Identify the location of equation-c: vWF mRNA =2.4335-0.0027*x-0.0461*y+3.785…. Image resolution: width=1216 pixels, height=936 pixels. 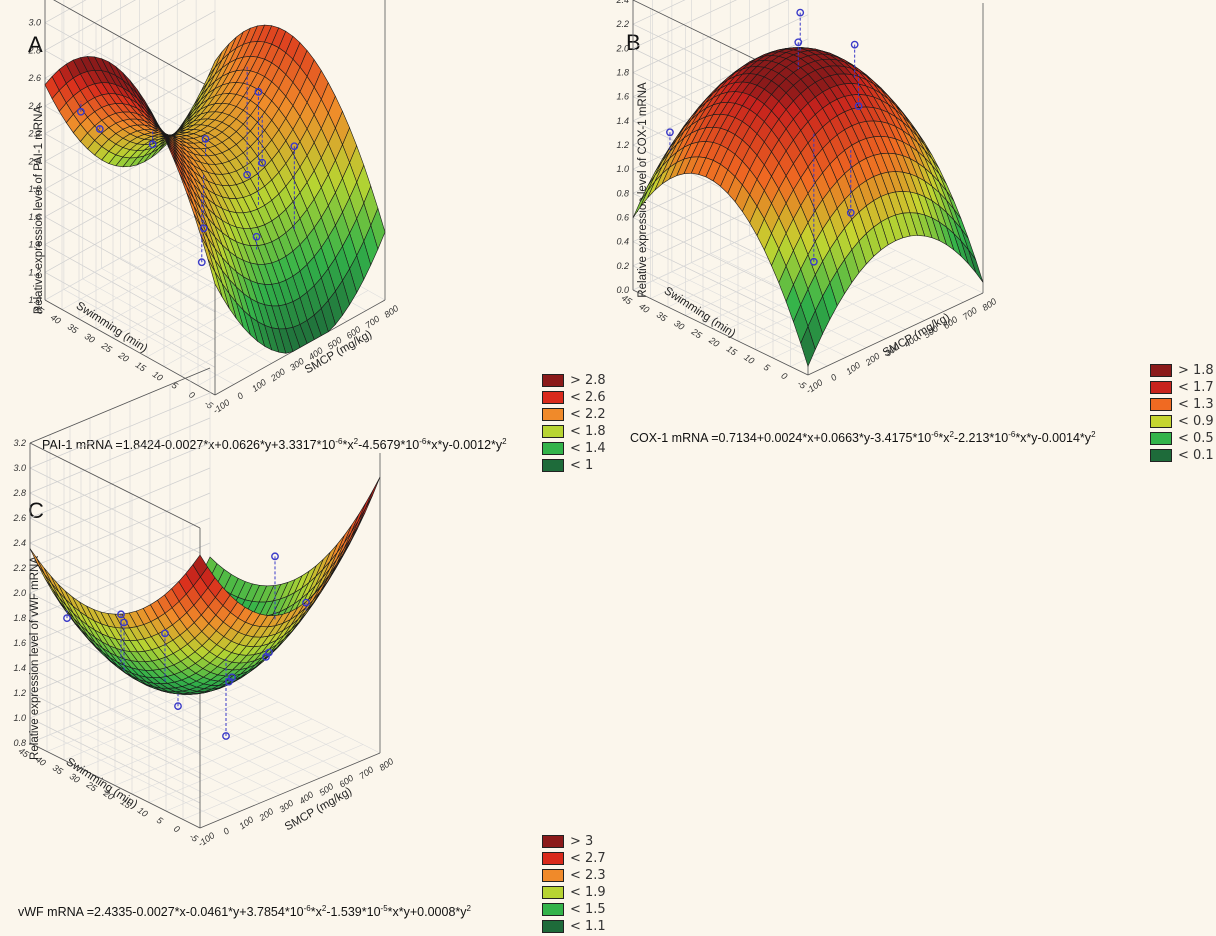
(244, 911).